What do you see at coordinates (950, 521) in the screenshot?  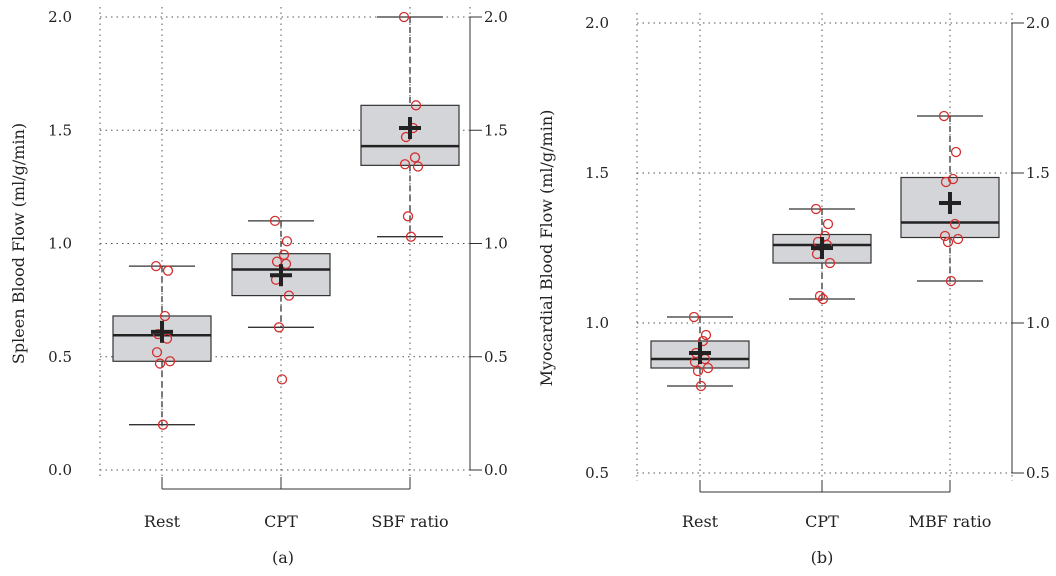 I see `x-tick-label: MBF ratio` at bounding box center [950, 521].